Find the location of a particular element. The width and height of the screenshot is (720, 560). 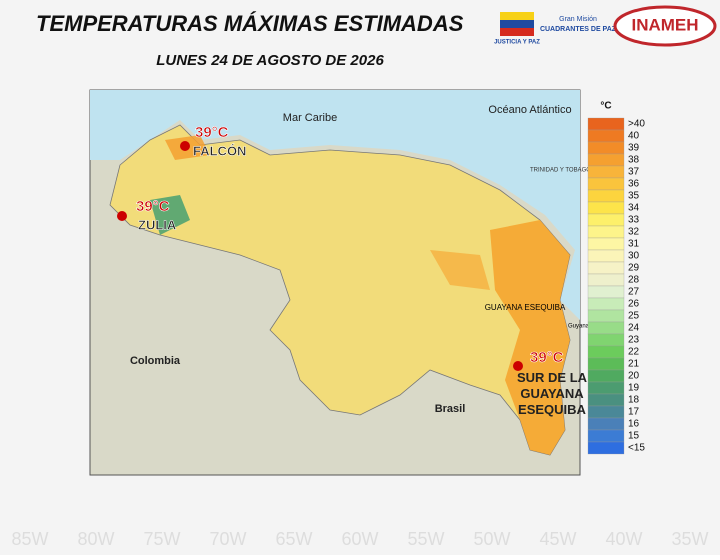

legend-label: 35 is located at coordinates (634, 196).